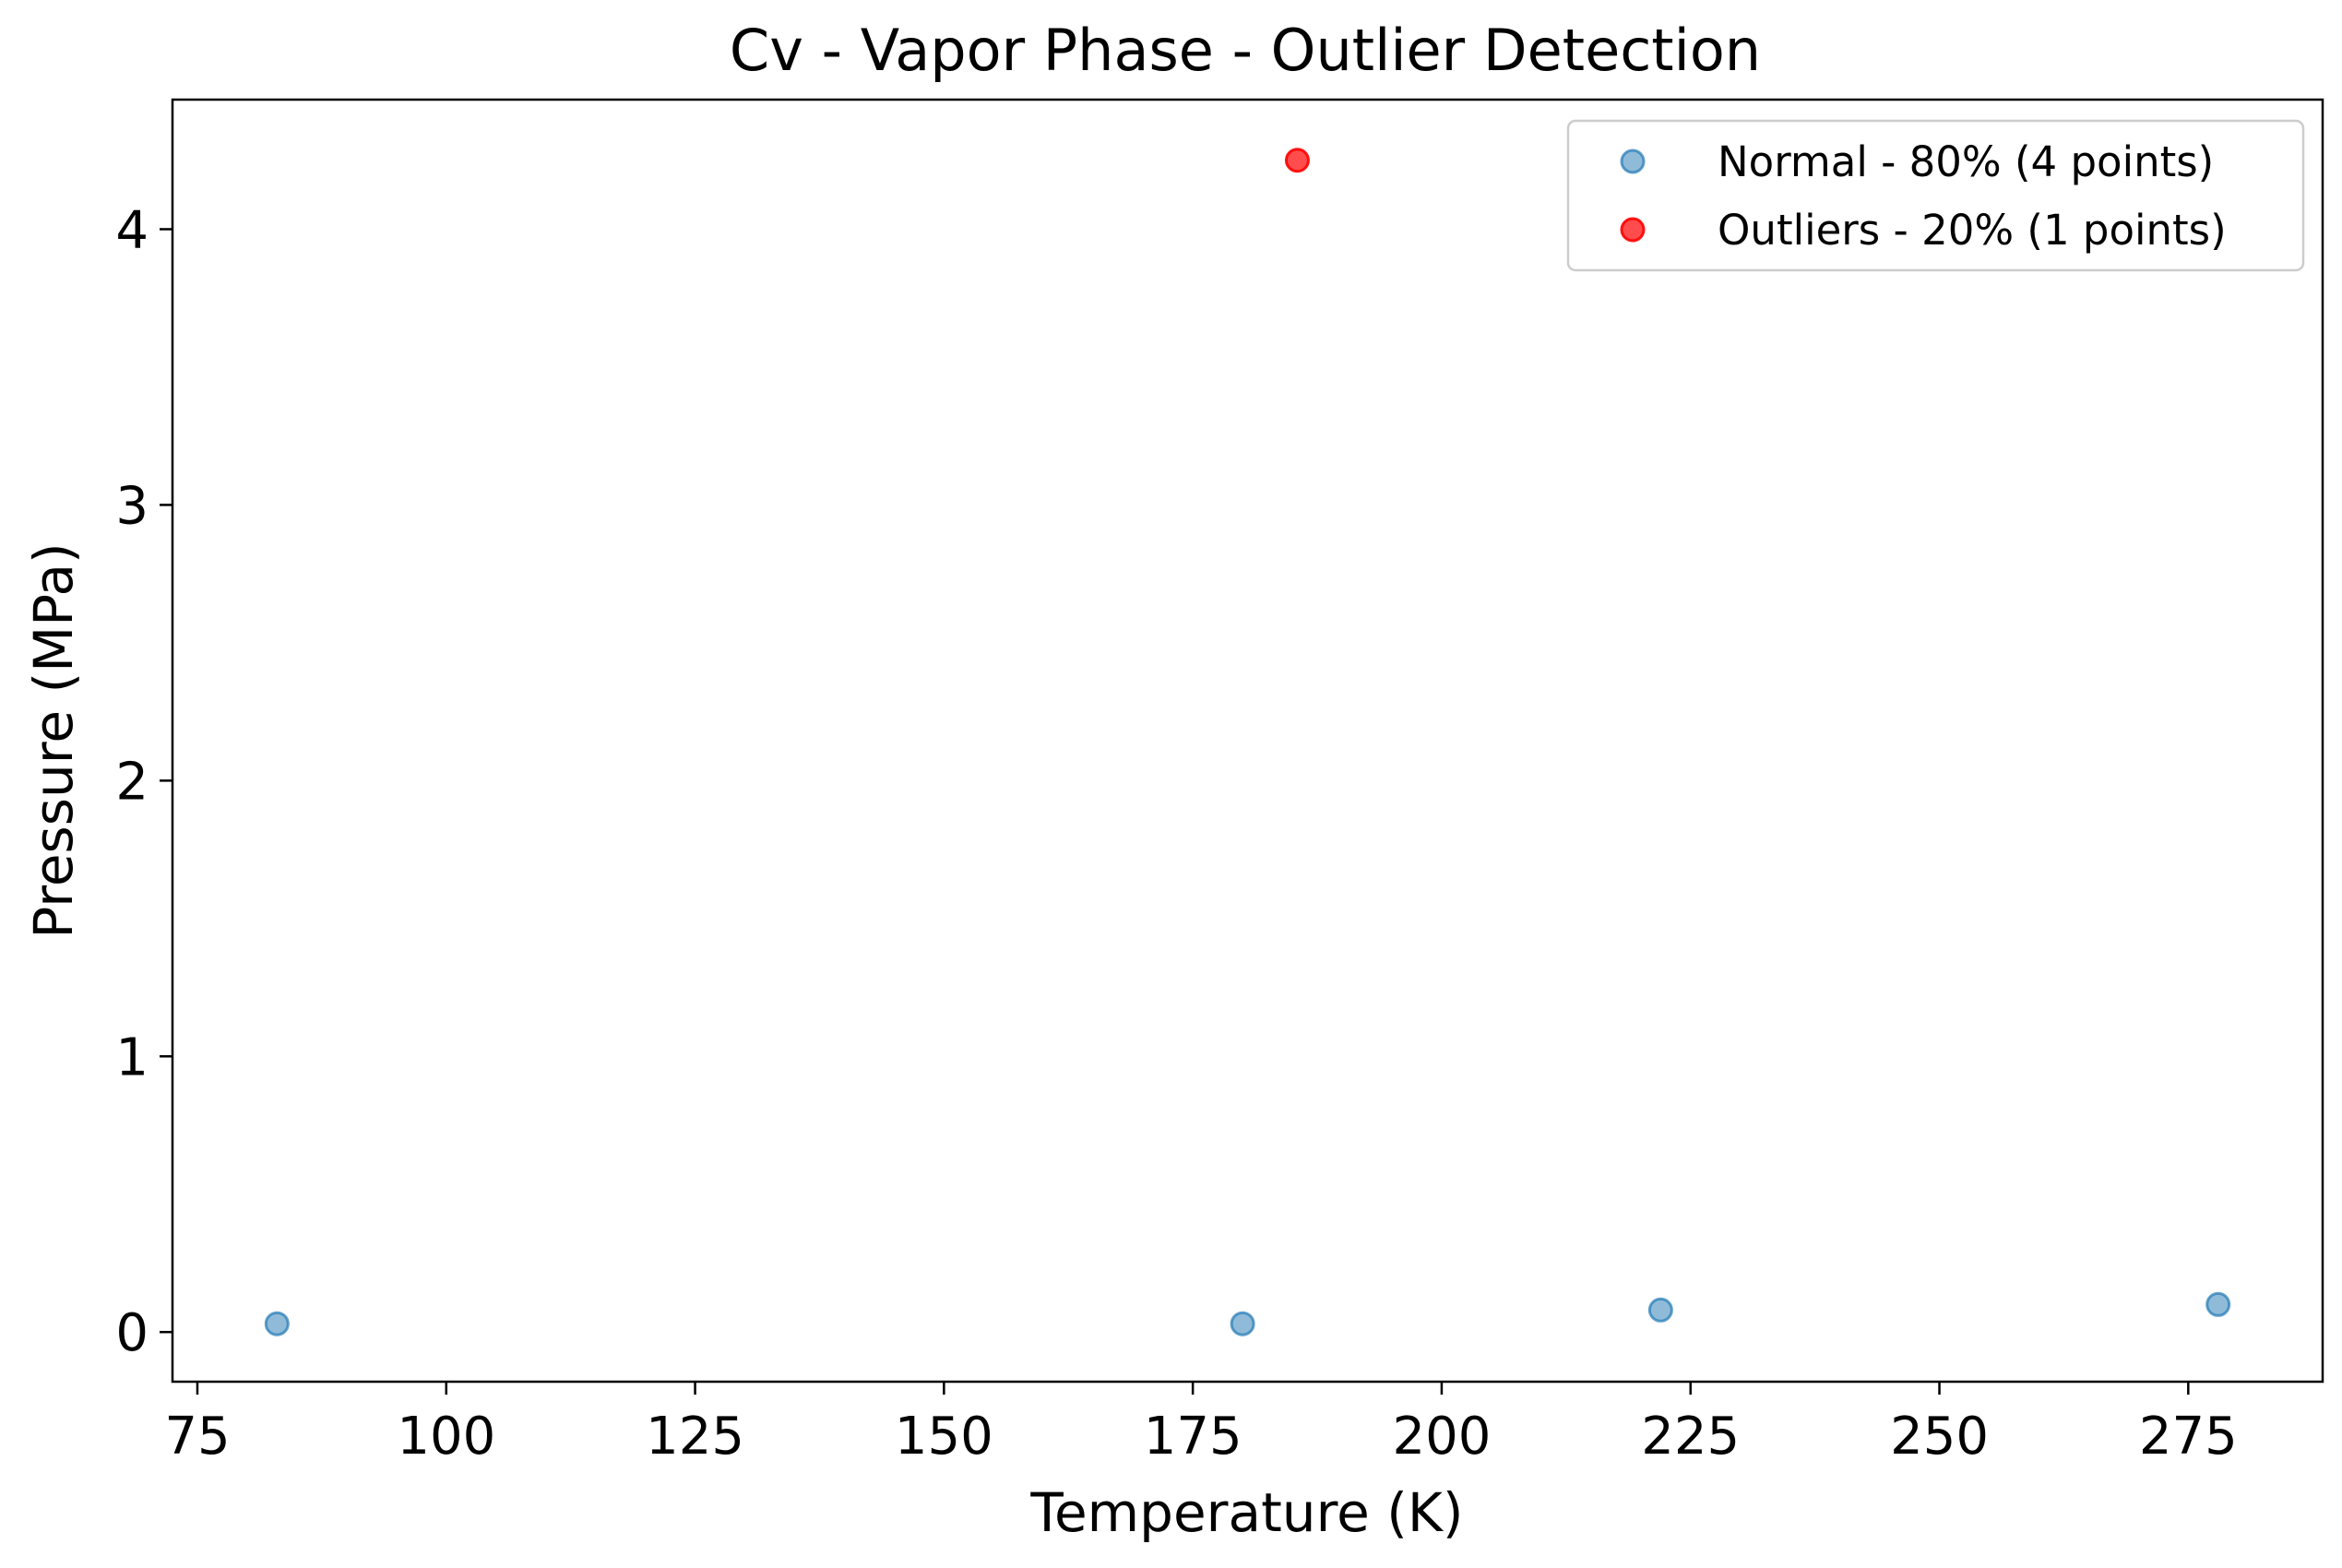 The image size is (2342, 1568). Describe the element at coordinates (53, 740) in the screenshot. I see `y-axis-label: Pressure (MPa)` at that location.